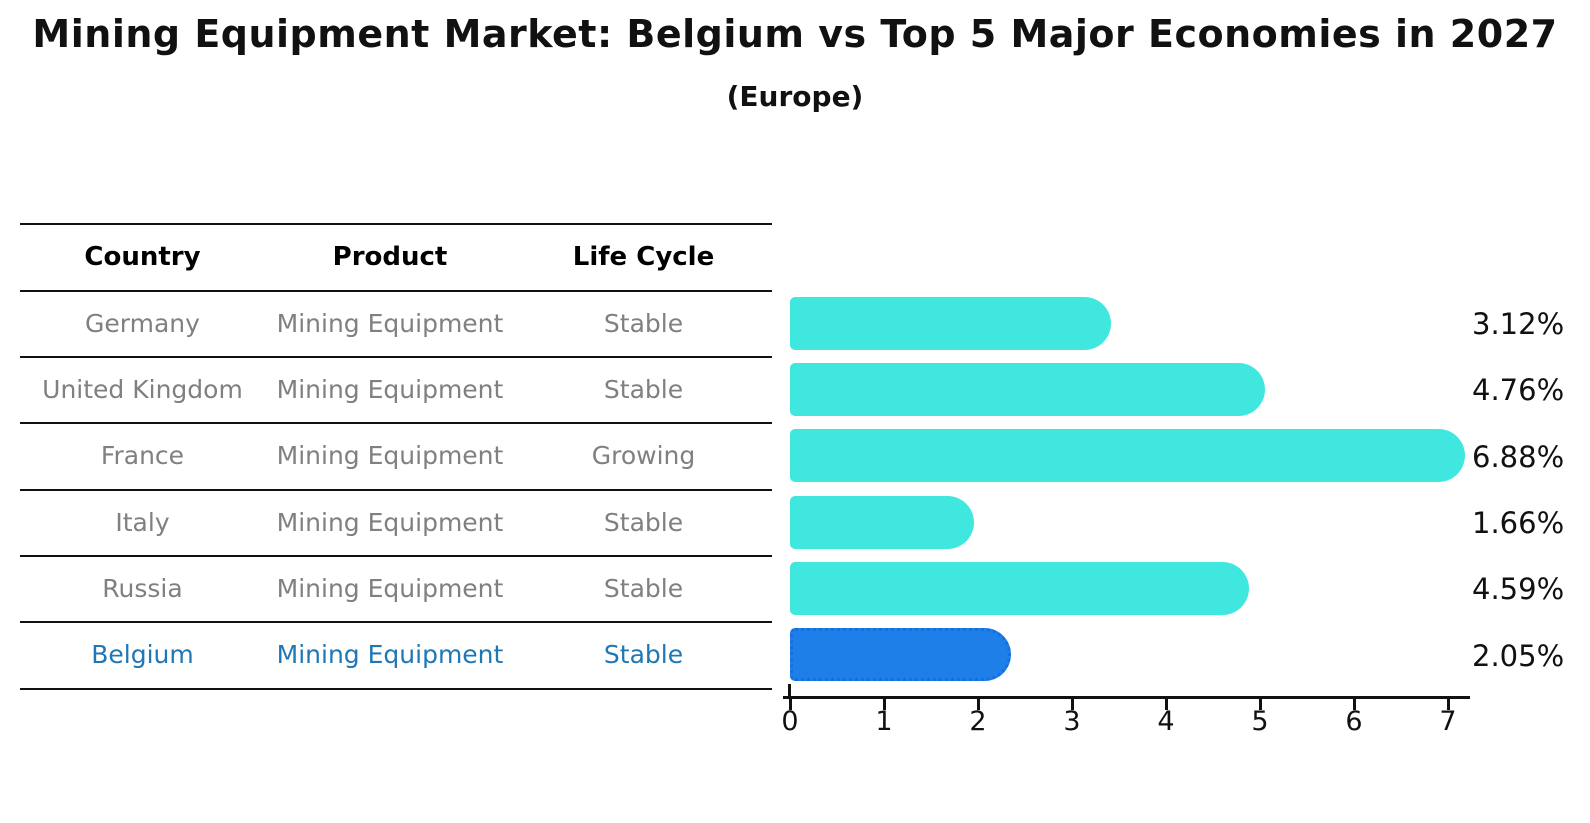 This screenshot has width=1590, height=823. Describe the element at coordinates (900, 654) in the screenshot. I see `bar-belgium` at that location.